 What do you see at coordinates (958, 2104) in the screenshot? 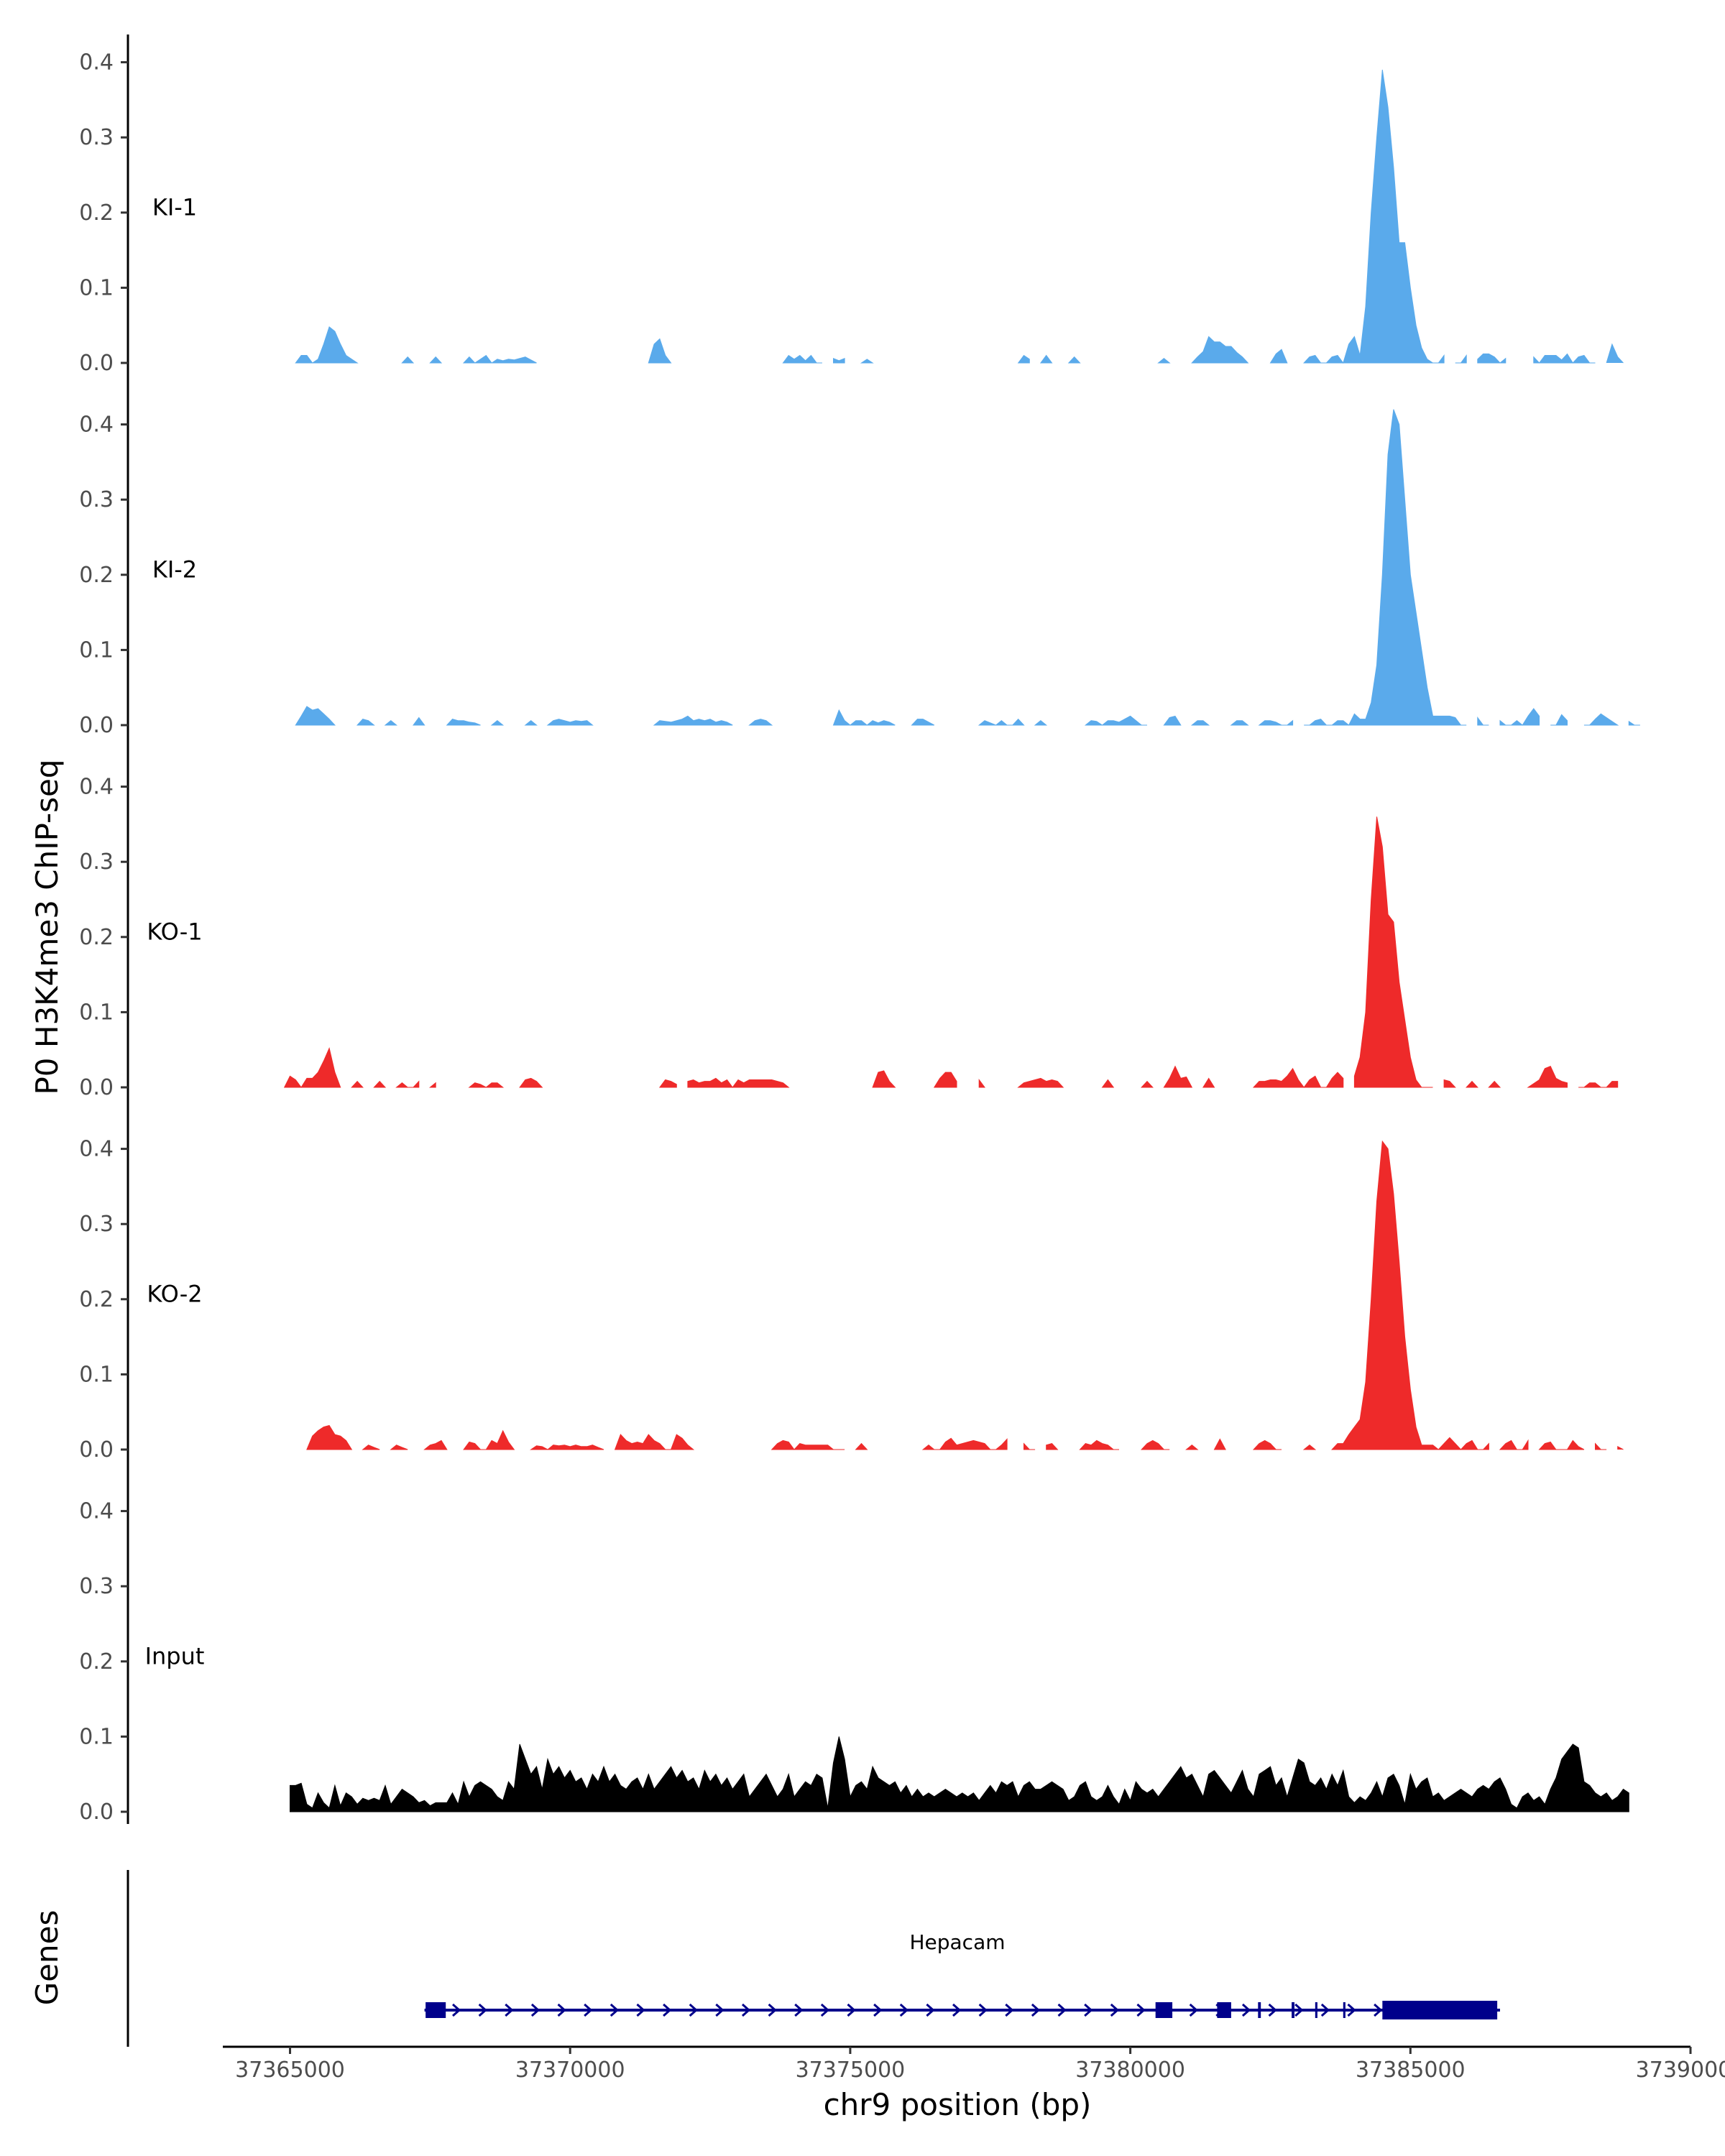
I see `x-axis-title: chr9 position (bp)` at bounding box center [958, 2104].